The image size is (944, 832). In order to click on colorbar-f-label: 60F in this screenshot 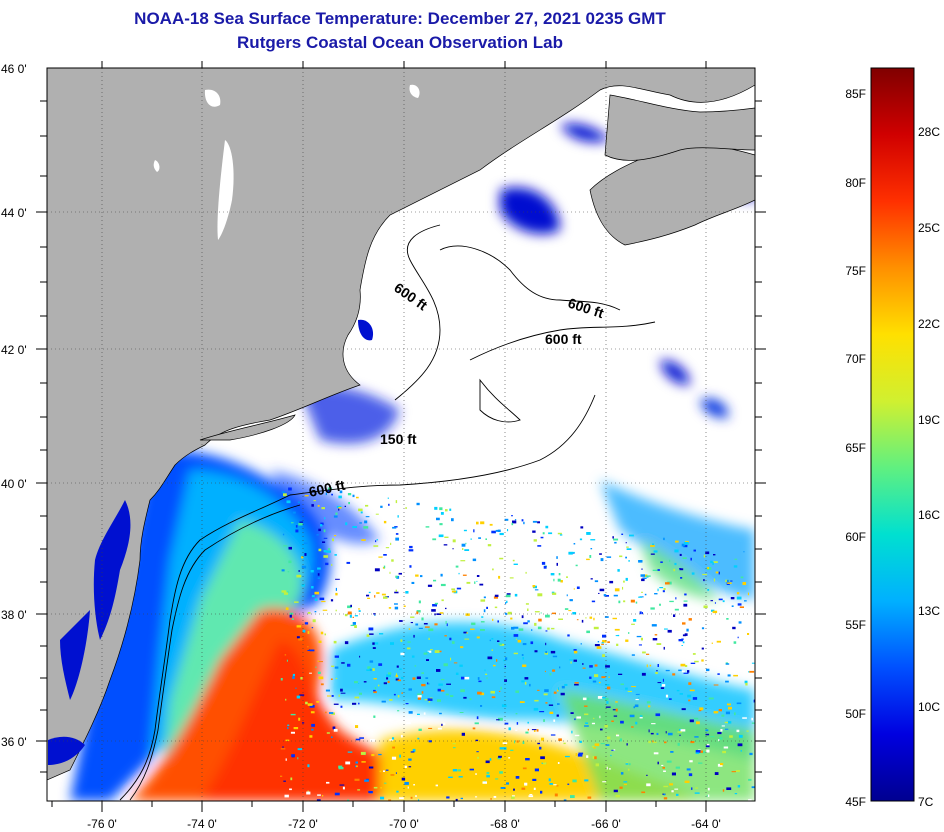, I will do `click(855, 537)`.